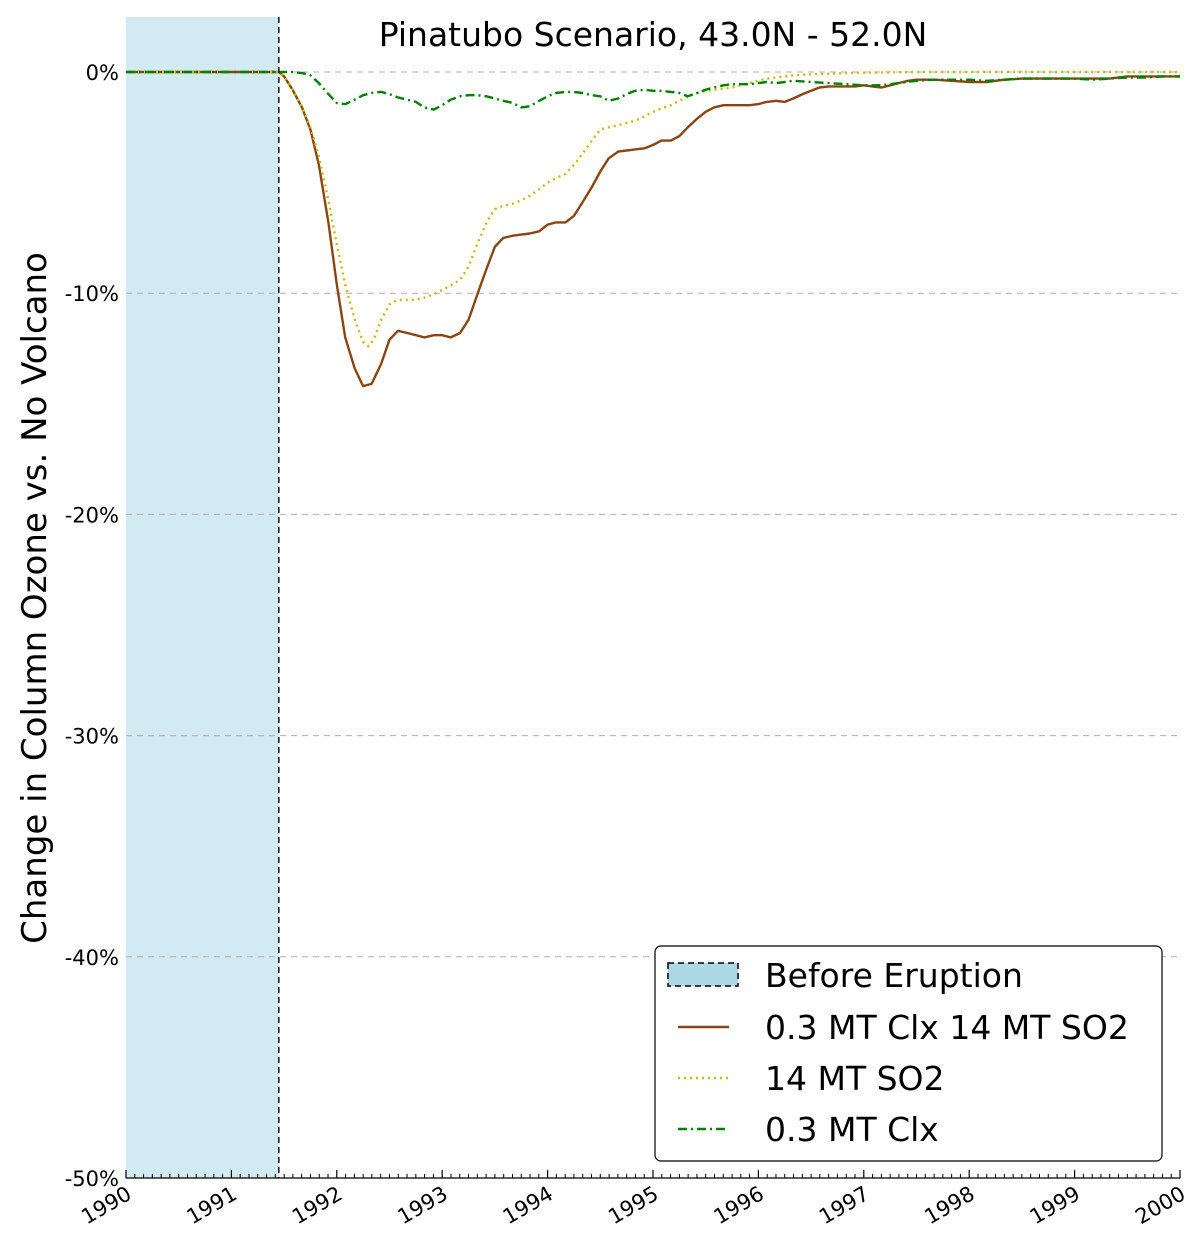 This screenshot has height=1253, width=1197. What do you see at coordinates (855, 1078) in the screenshot?
I see `legend-label-series-2: 14 MT SO2` at bounding box center [855, 1078].